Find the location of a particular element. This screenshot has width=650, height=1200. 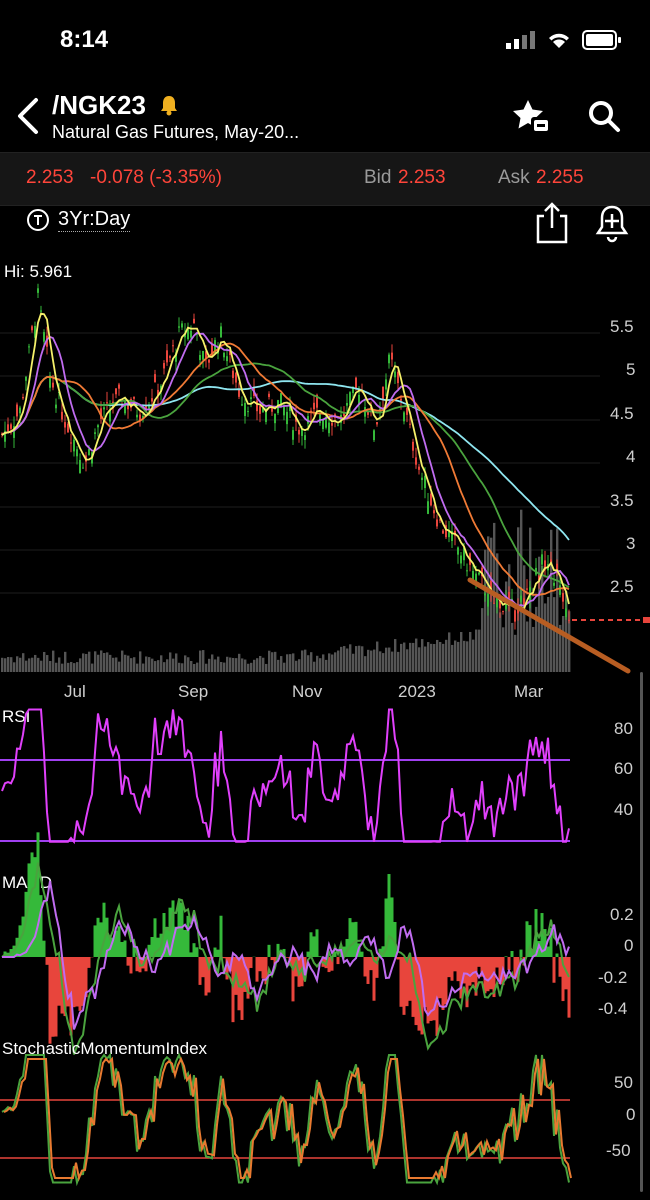

add-watchlist-star-icon is located at coordinates (532, 117).